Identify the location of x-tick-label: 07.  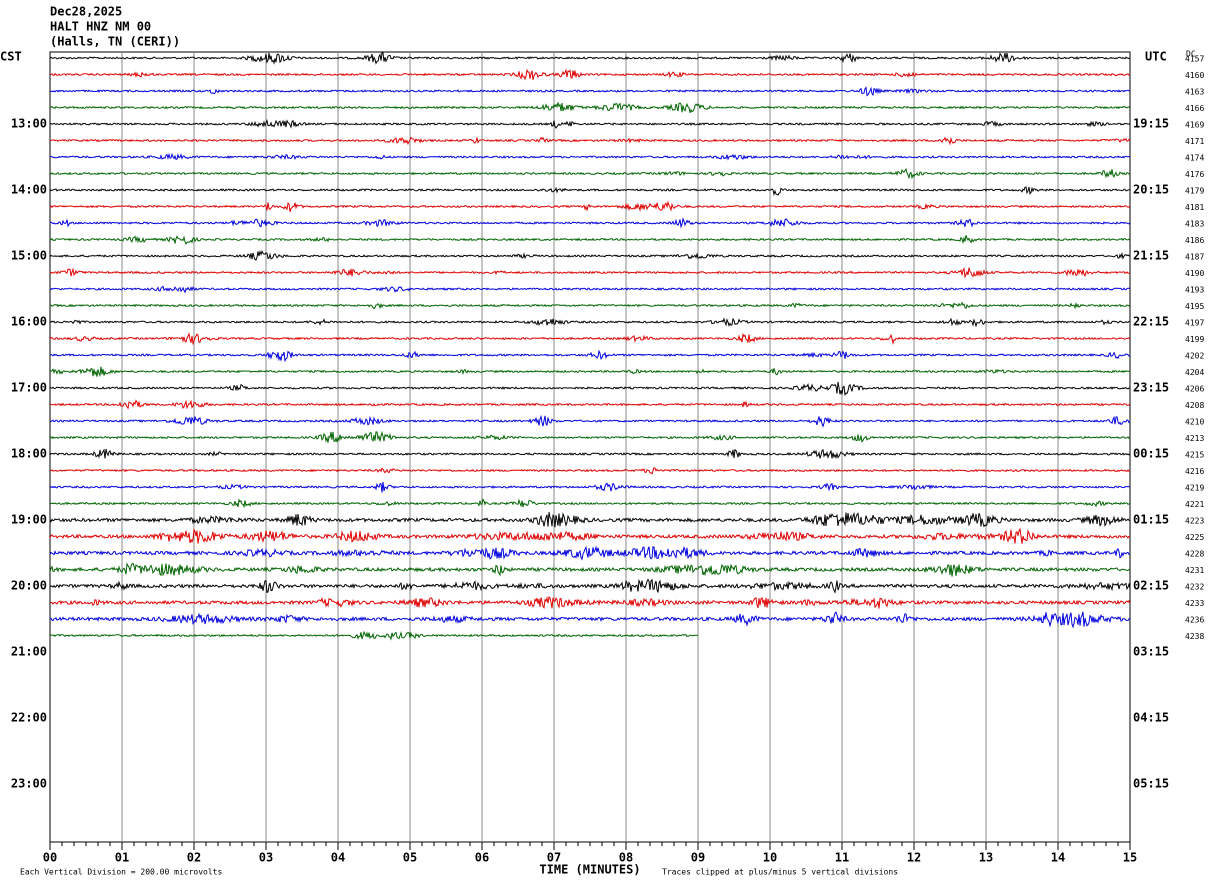
(554, 858).